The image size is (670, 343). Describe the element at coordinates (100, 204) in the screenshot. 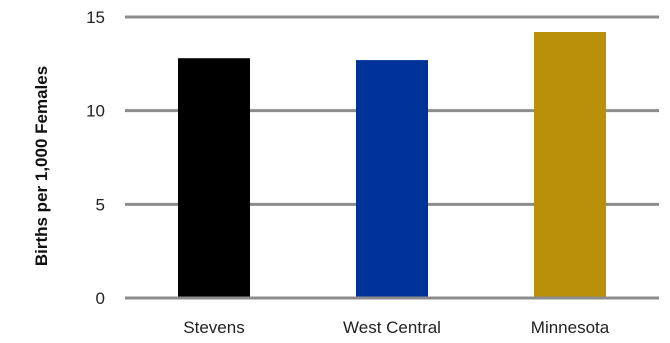

I see `y-tick-label-5: 5` at that location.